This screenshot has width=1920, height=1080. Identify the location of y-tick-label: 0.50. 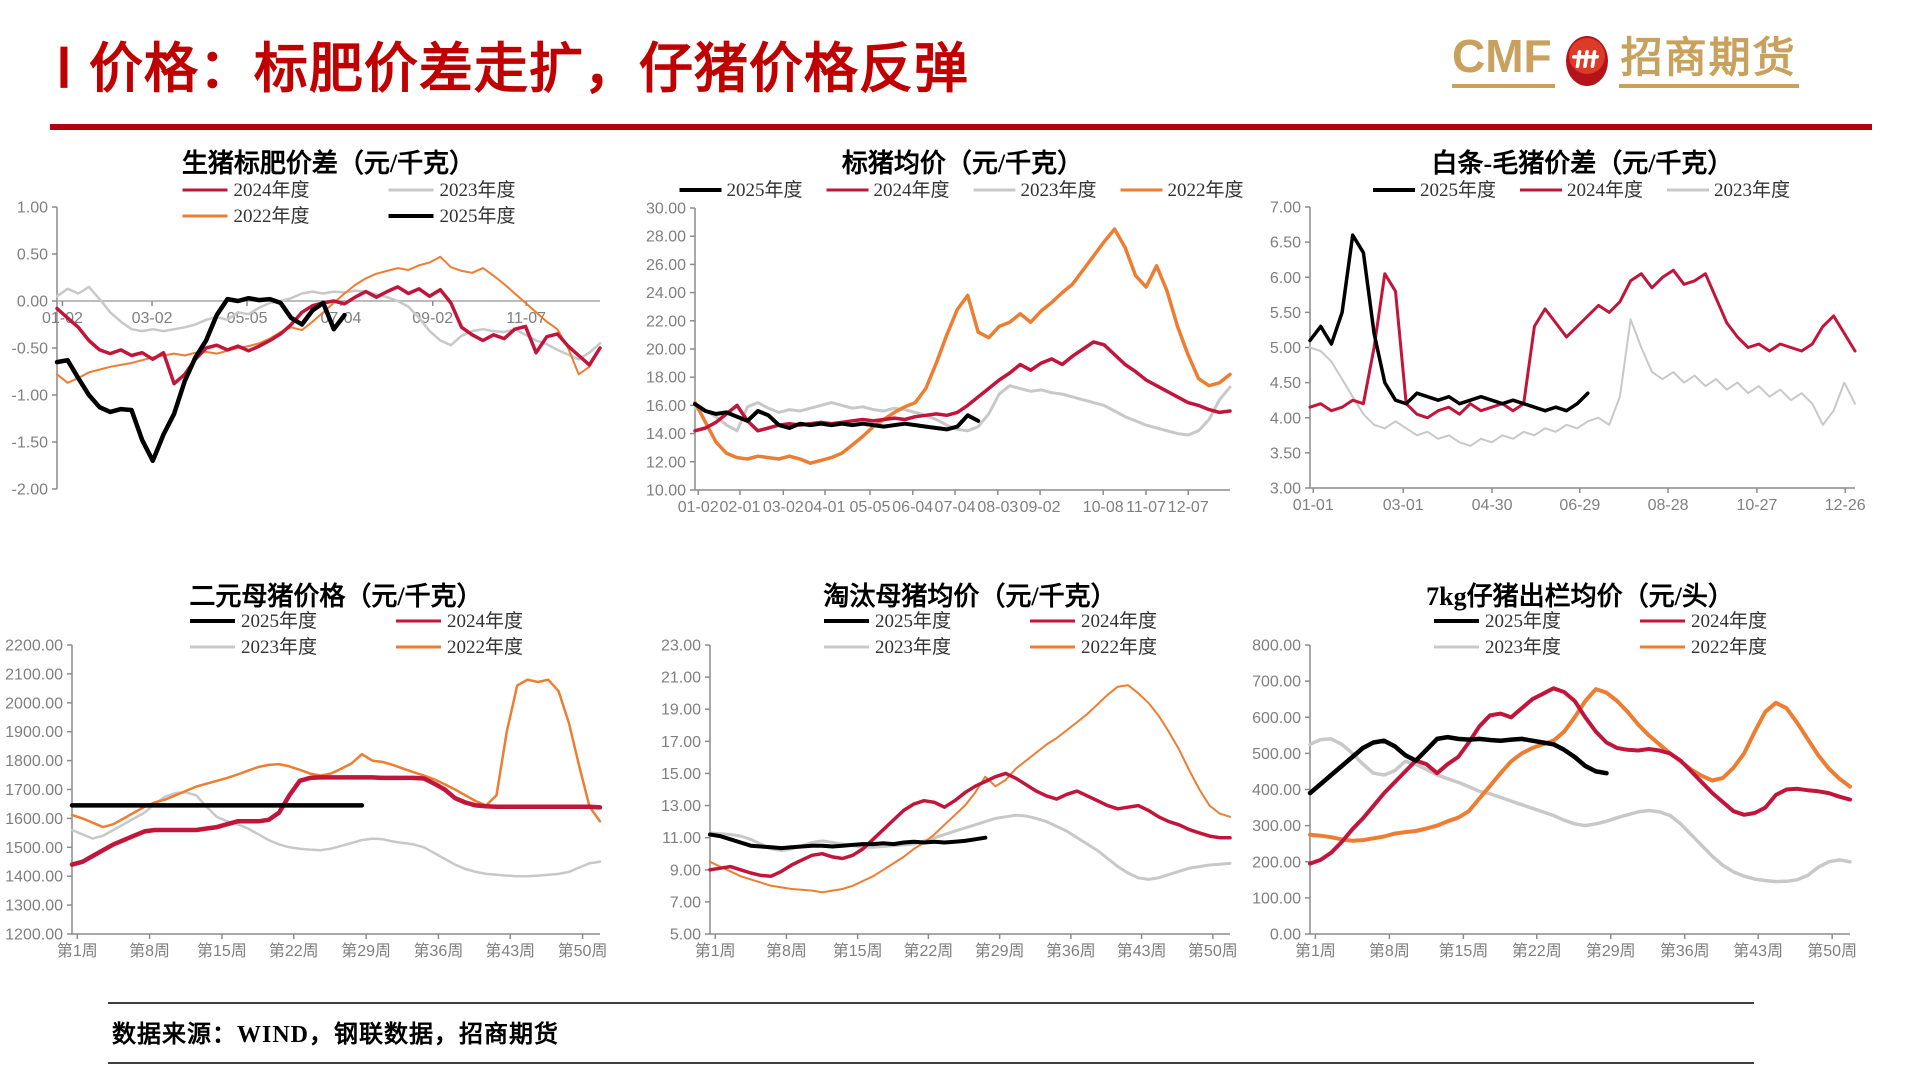
(32, 255).